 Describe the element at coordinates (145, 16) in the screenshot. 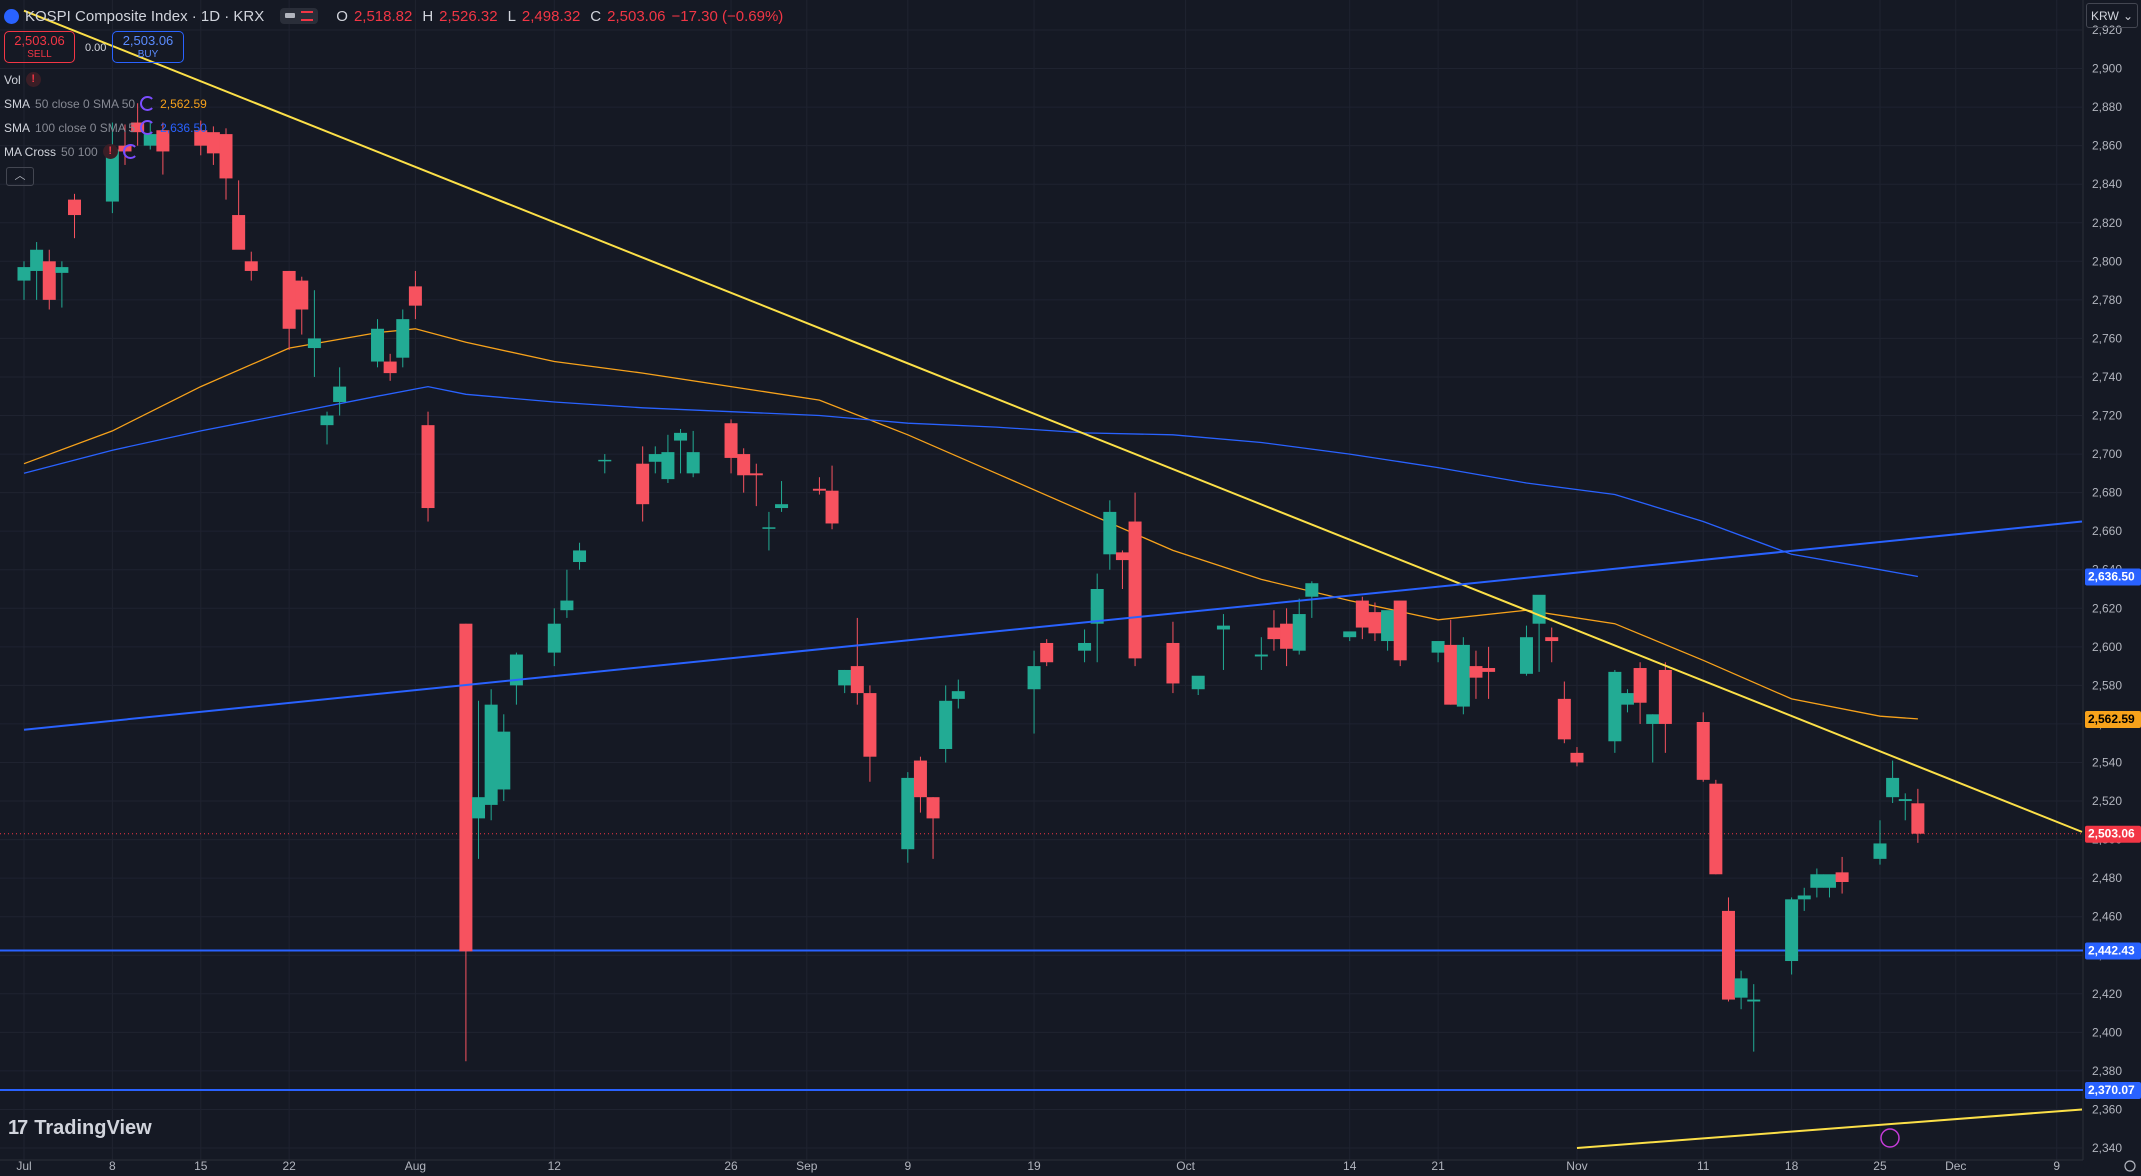

I see `symbol-title: KOSPI Composite Index · 1D · KRX` at that location.